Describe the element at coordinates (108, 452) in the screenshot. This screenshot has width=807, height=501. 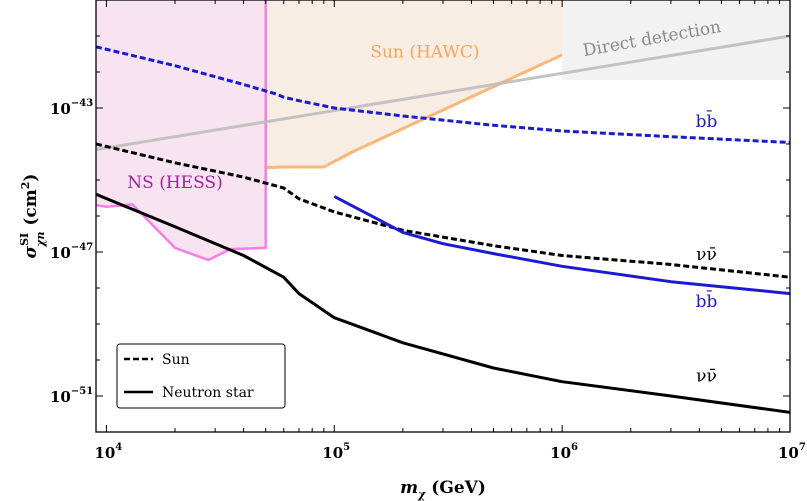
I see `x-tick-label: 104` at that location.